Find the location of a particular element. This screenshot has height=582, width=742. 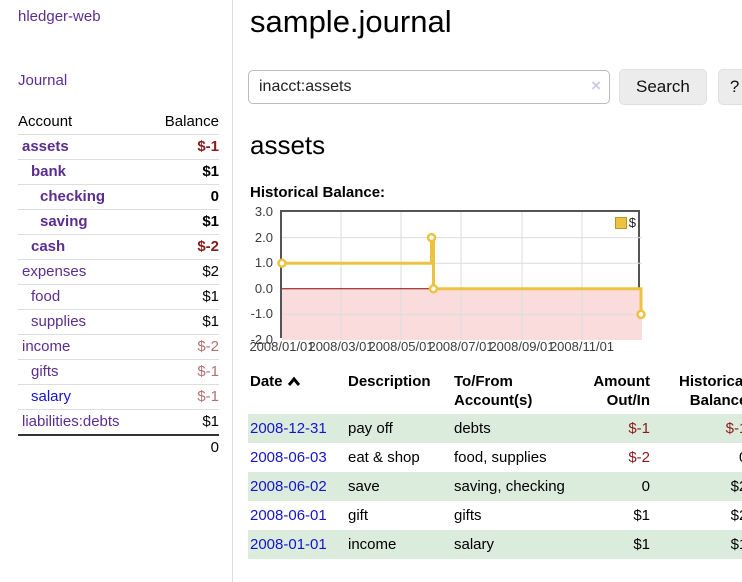

account-link-salary: salary is located at coordinates (51, 396).